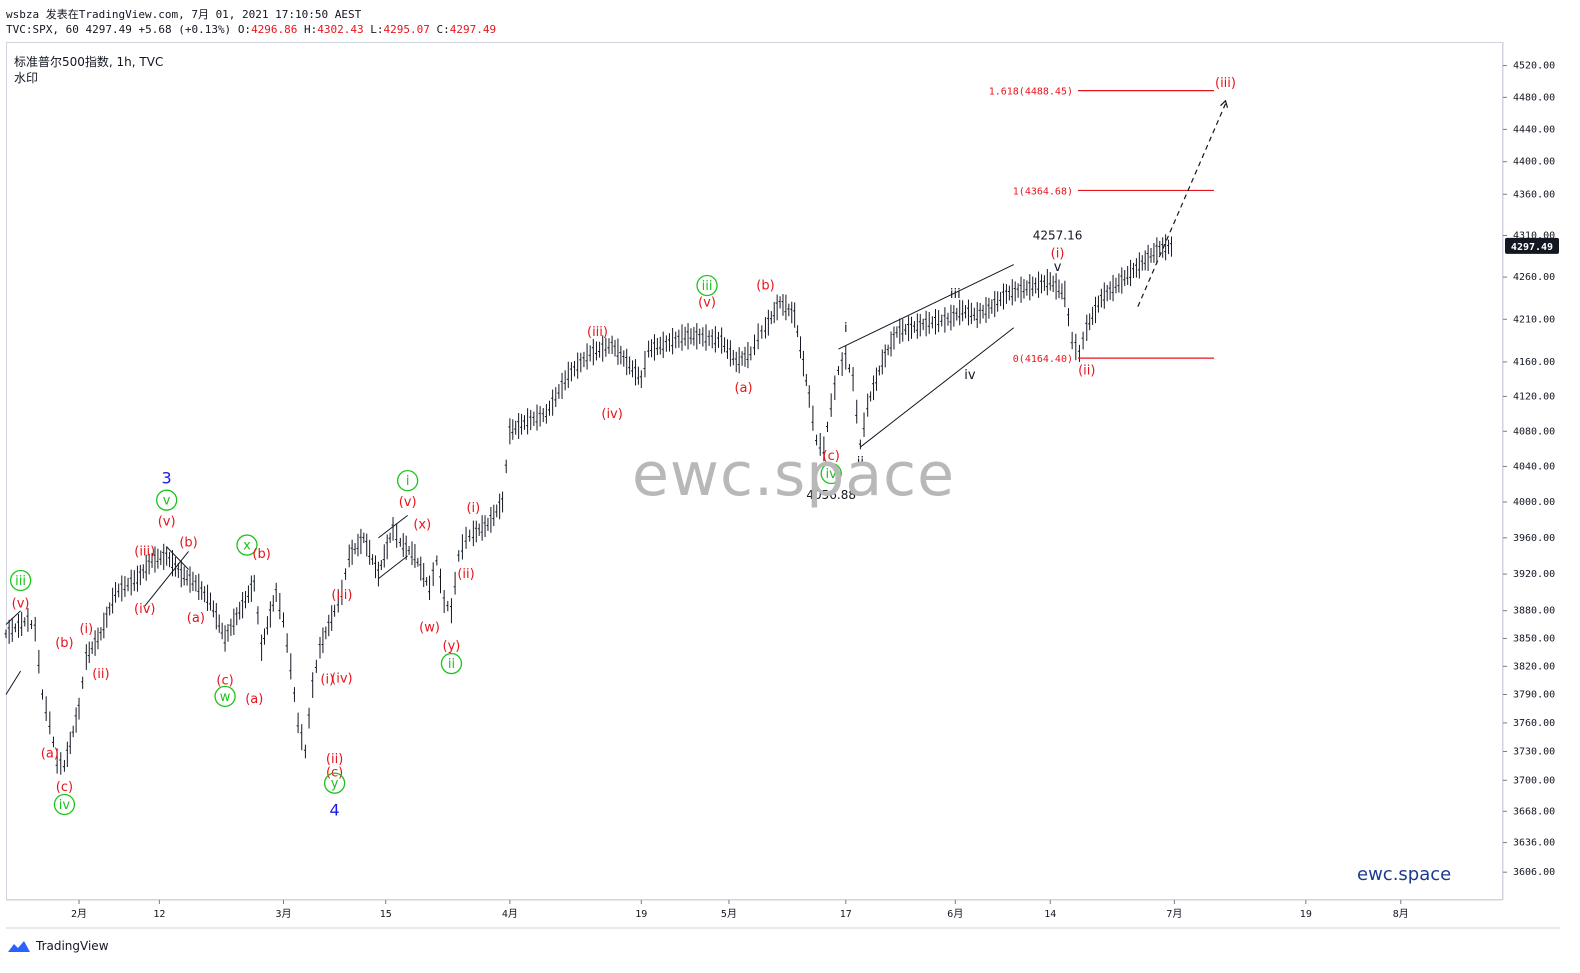 The width and height of the screenshot is (1580, 973). Describe the element at coordinates (42, 29) in the screenshot. I see `ticker: TVC:SPX, 60` at that location.